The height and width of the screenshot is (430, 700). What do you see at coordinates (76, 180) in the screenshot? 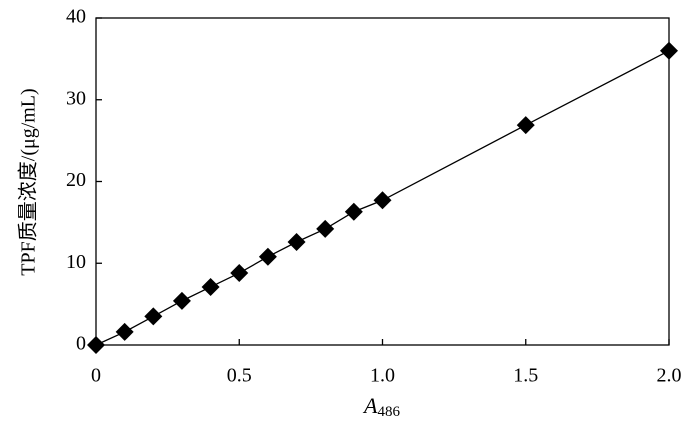
I see `y-tick-label: 20` at bounding box center [76, 180].